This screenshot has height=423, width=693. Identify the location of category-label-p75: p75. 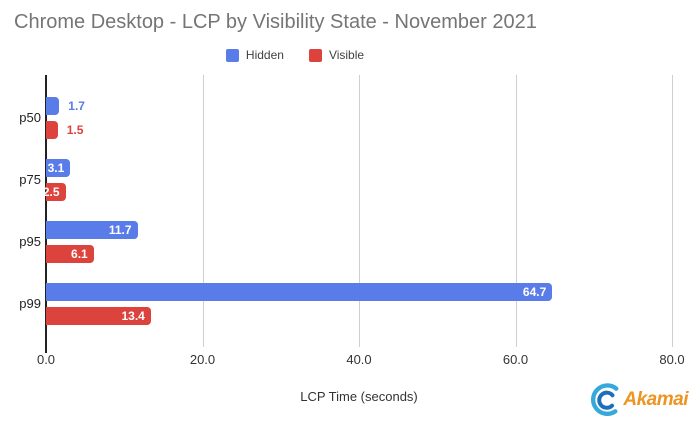
(30, 179).